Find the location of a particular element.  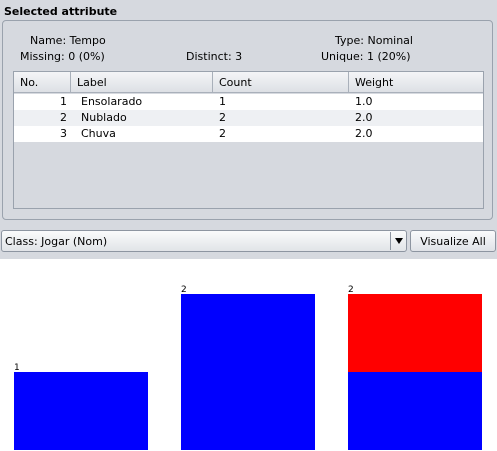

attr-distinct-label: Distinct: is located at coordinates (209, 56).